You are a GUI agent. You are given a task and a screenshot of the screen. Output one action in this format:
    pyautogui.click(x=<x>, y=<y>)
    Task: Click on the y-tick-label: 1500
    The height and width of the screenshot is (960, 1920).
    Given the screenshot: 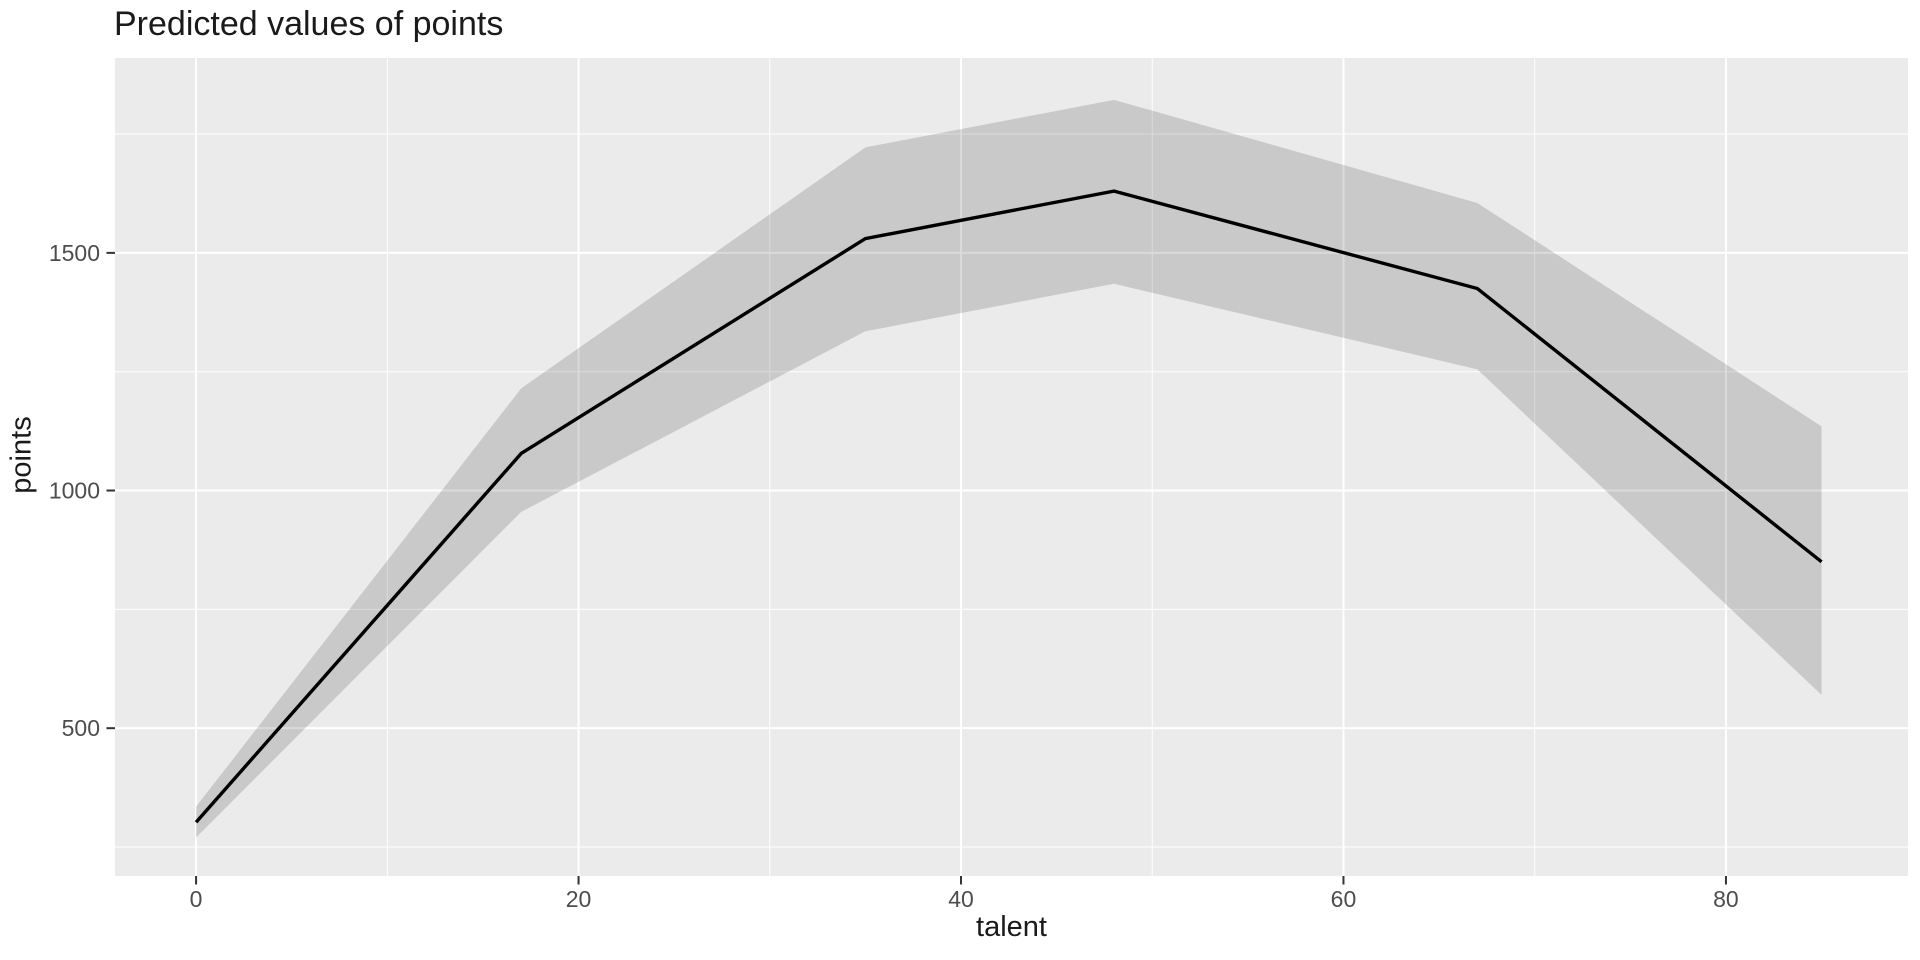 What is the action you would take?
    pyautogui.click(x=74, y=253)
    